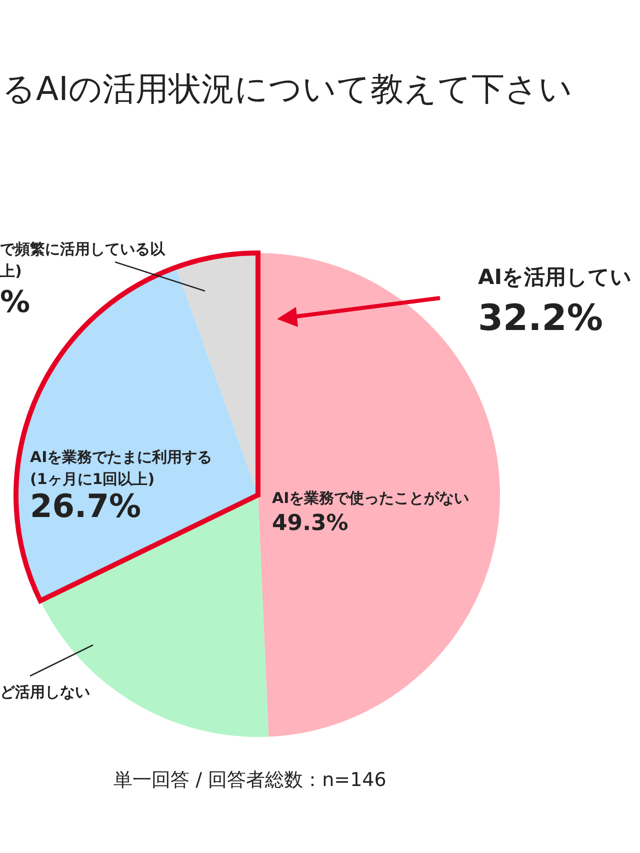  Describe the element at coordinates (250, 780) in the screenshot. I see `text: 単一回答 / 回答者総数：n=146` at that location.